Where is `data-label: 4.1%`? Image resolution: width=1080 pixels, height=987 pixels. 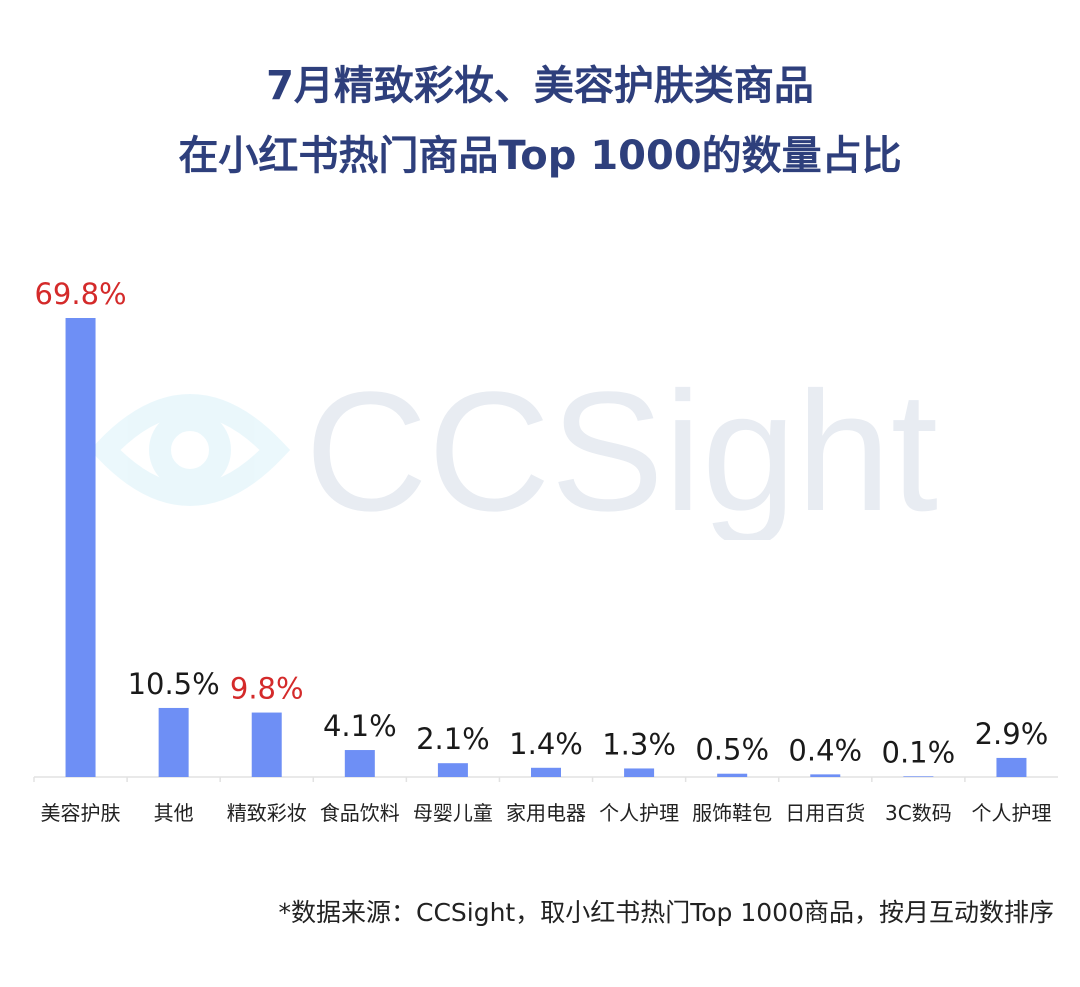 data-label: 4.1% is located at coordinates (360, 726).